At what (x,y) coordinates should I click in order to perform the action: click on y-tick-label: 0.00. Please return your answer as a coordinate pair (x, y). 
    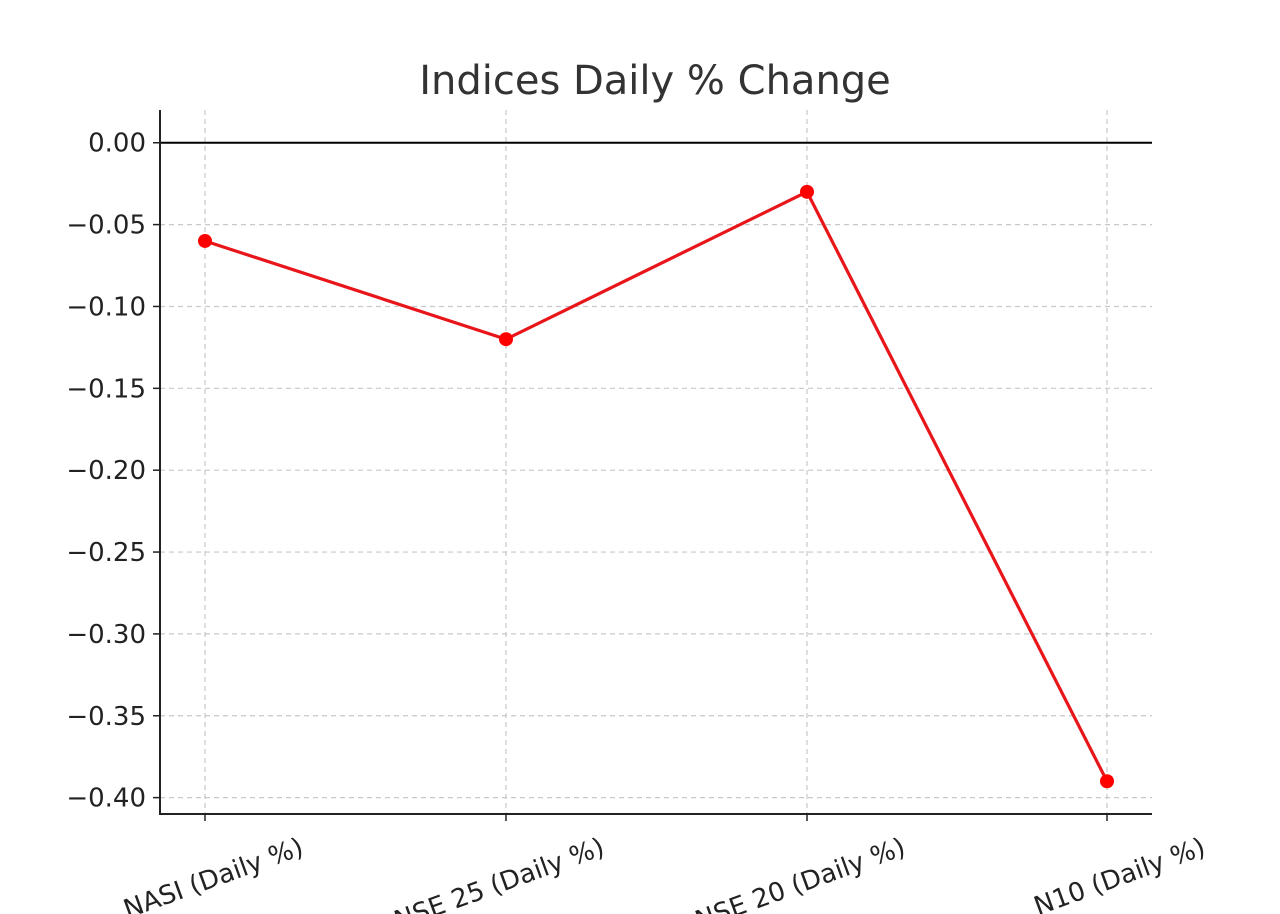
    Looking at the image, I should click on (117, 144).